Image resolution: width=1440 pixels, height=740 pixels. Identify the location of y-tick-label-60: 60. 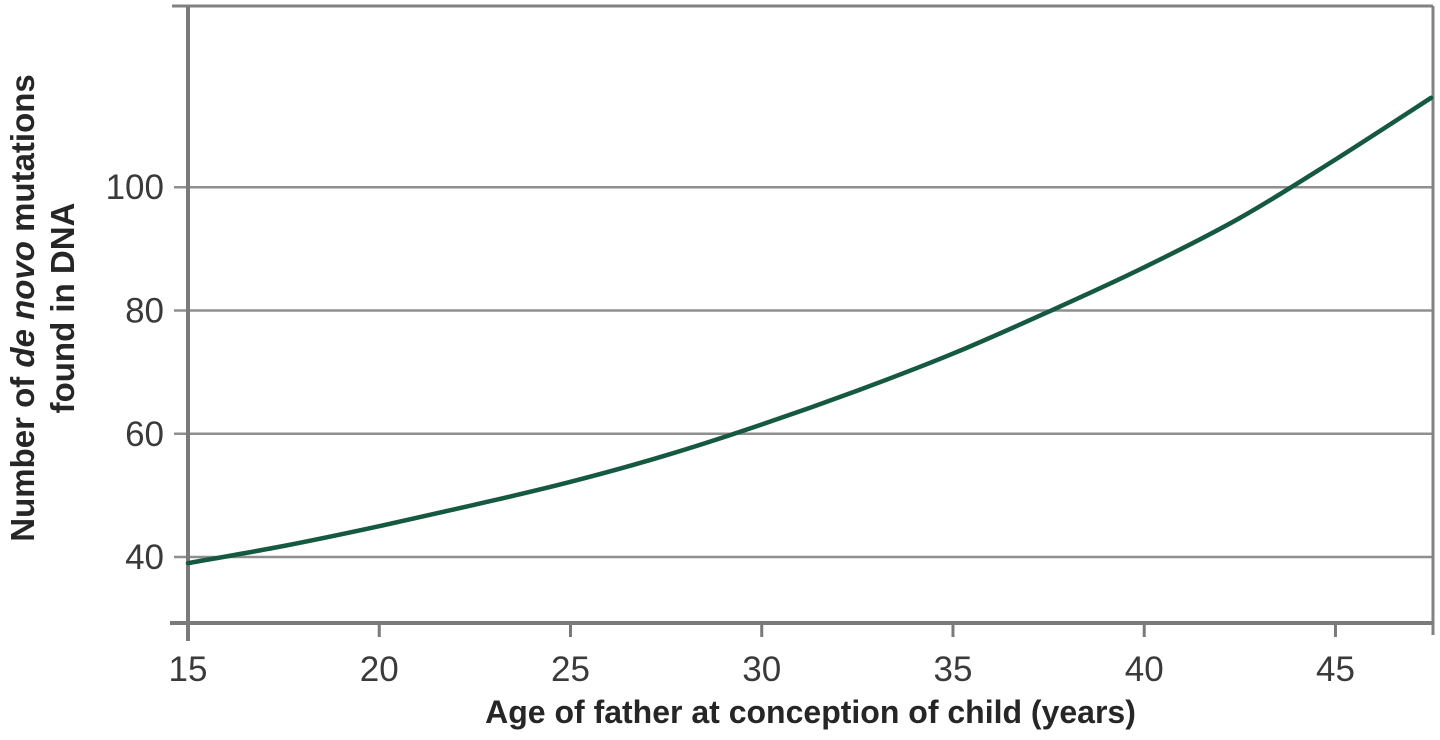
(144, 434).